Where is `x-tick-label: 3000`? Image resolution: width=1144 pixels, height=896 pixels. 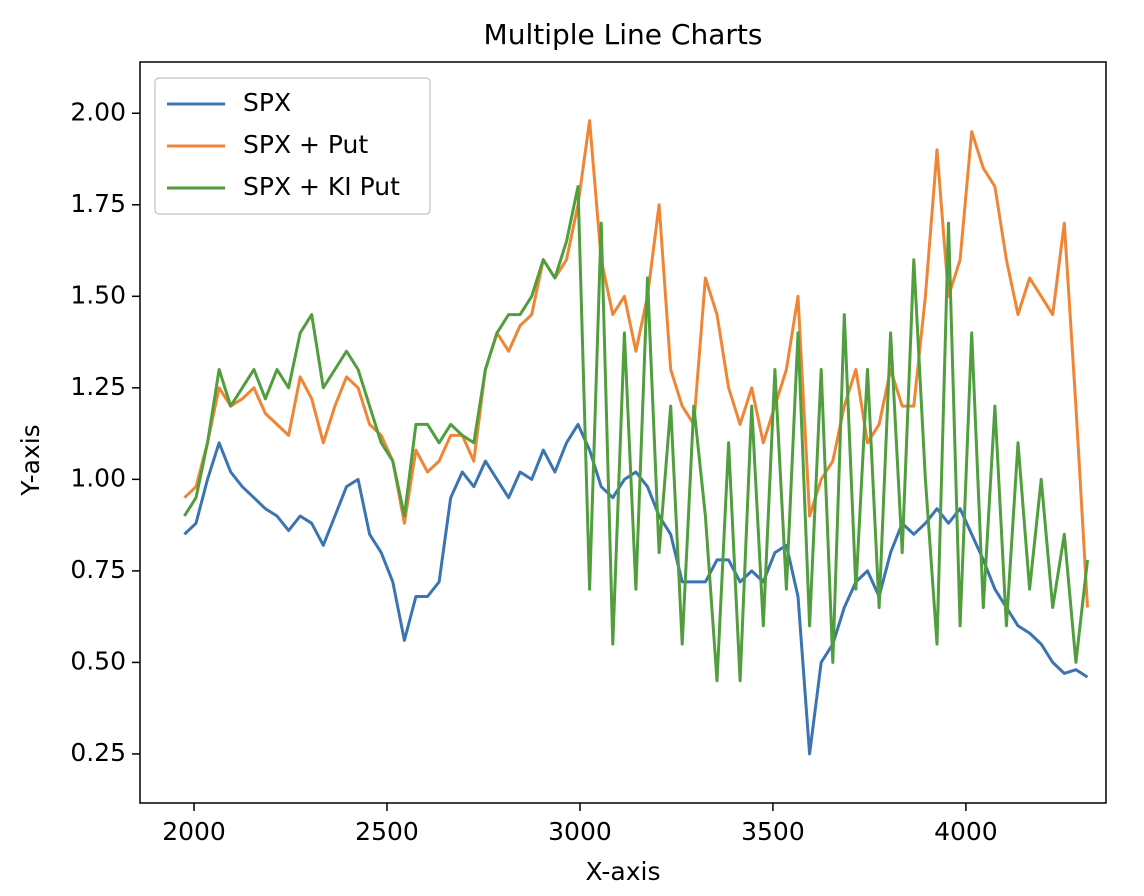
x-tick-label: 3000 is located at coordinates (580, 831).